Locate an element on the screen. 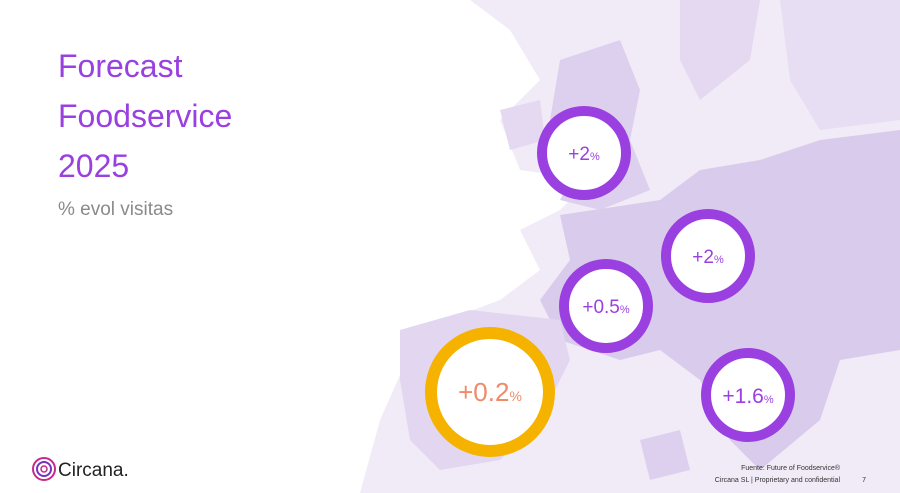 Image resolution: width=900 pixels, height=493 pixels. marker: +1.6% is located at coordinates (748, 395).